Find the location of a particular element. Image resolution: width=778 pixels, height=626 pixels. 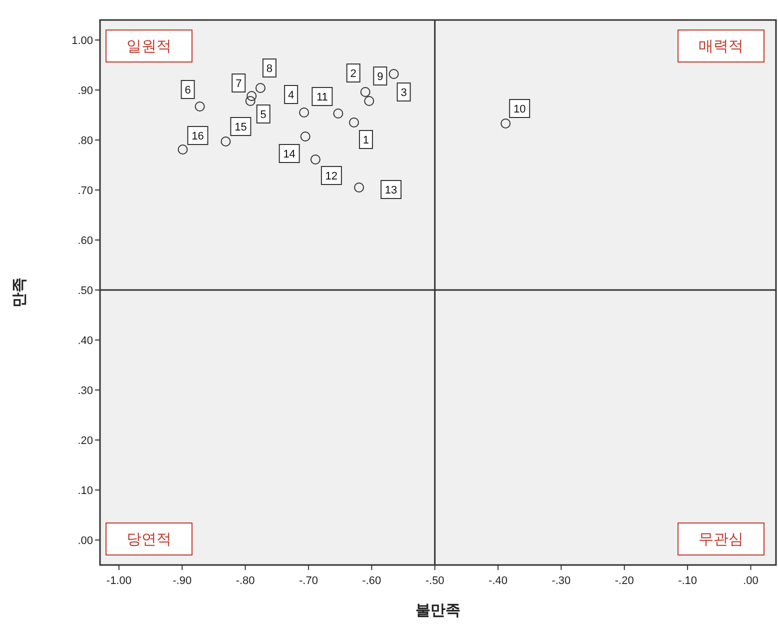

x-tick-label: -.60 is located at coordinates (372, 581).